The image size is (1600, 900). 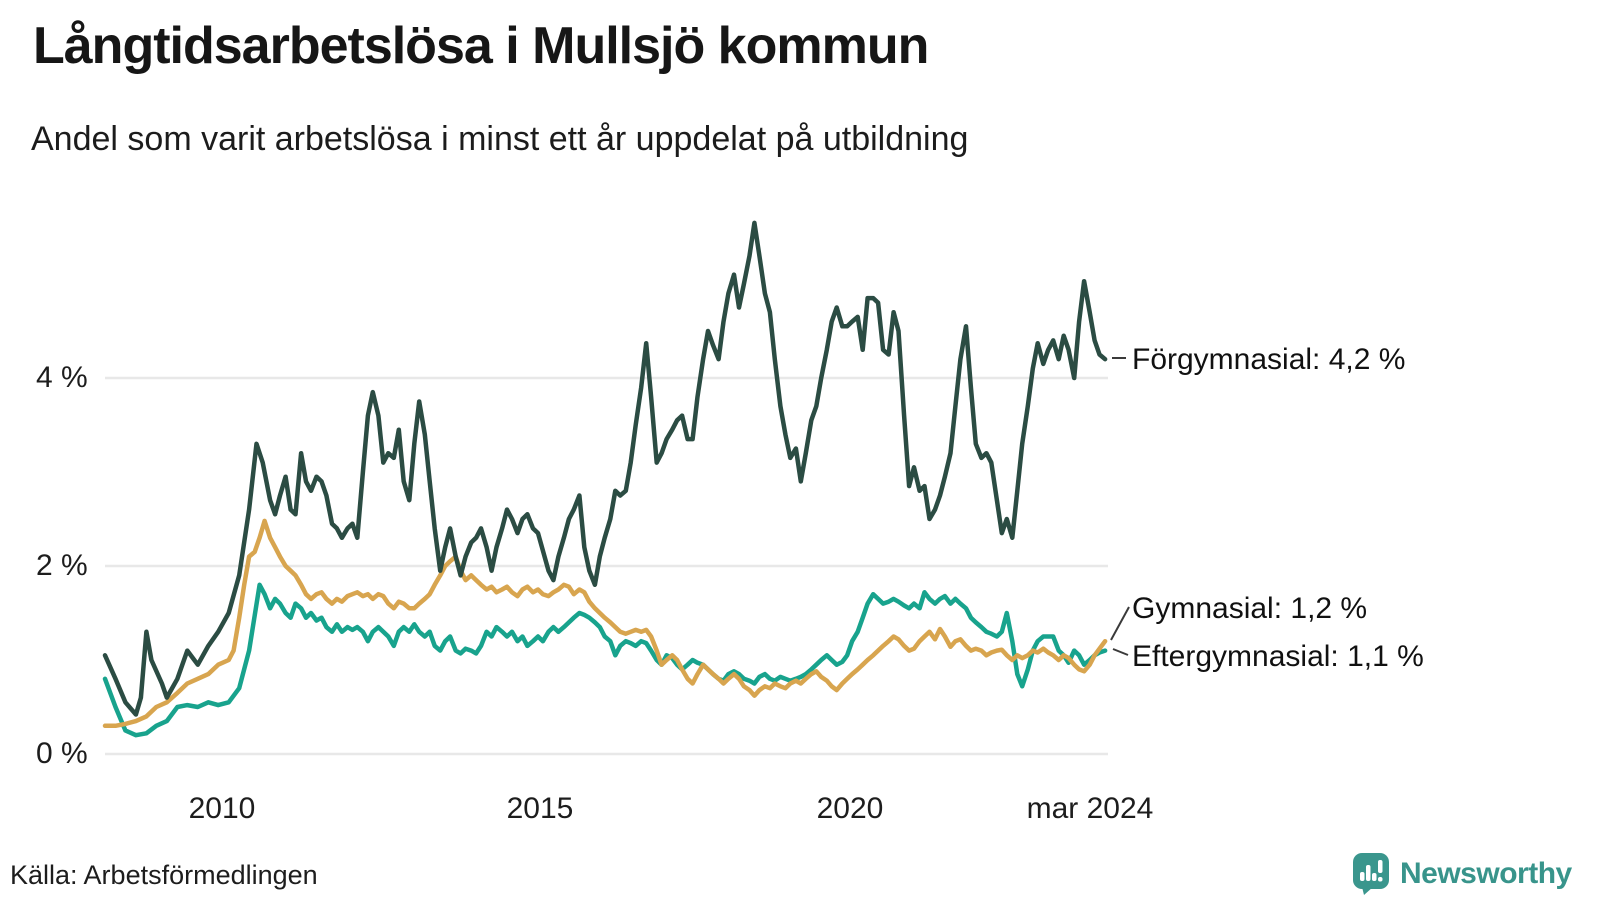 I want to click on leader-eftergymnasial, so click(x=1120, y=652).